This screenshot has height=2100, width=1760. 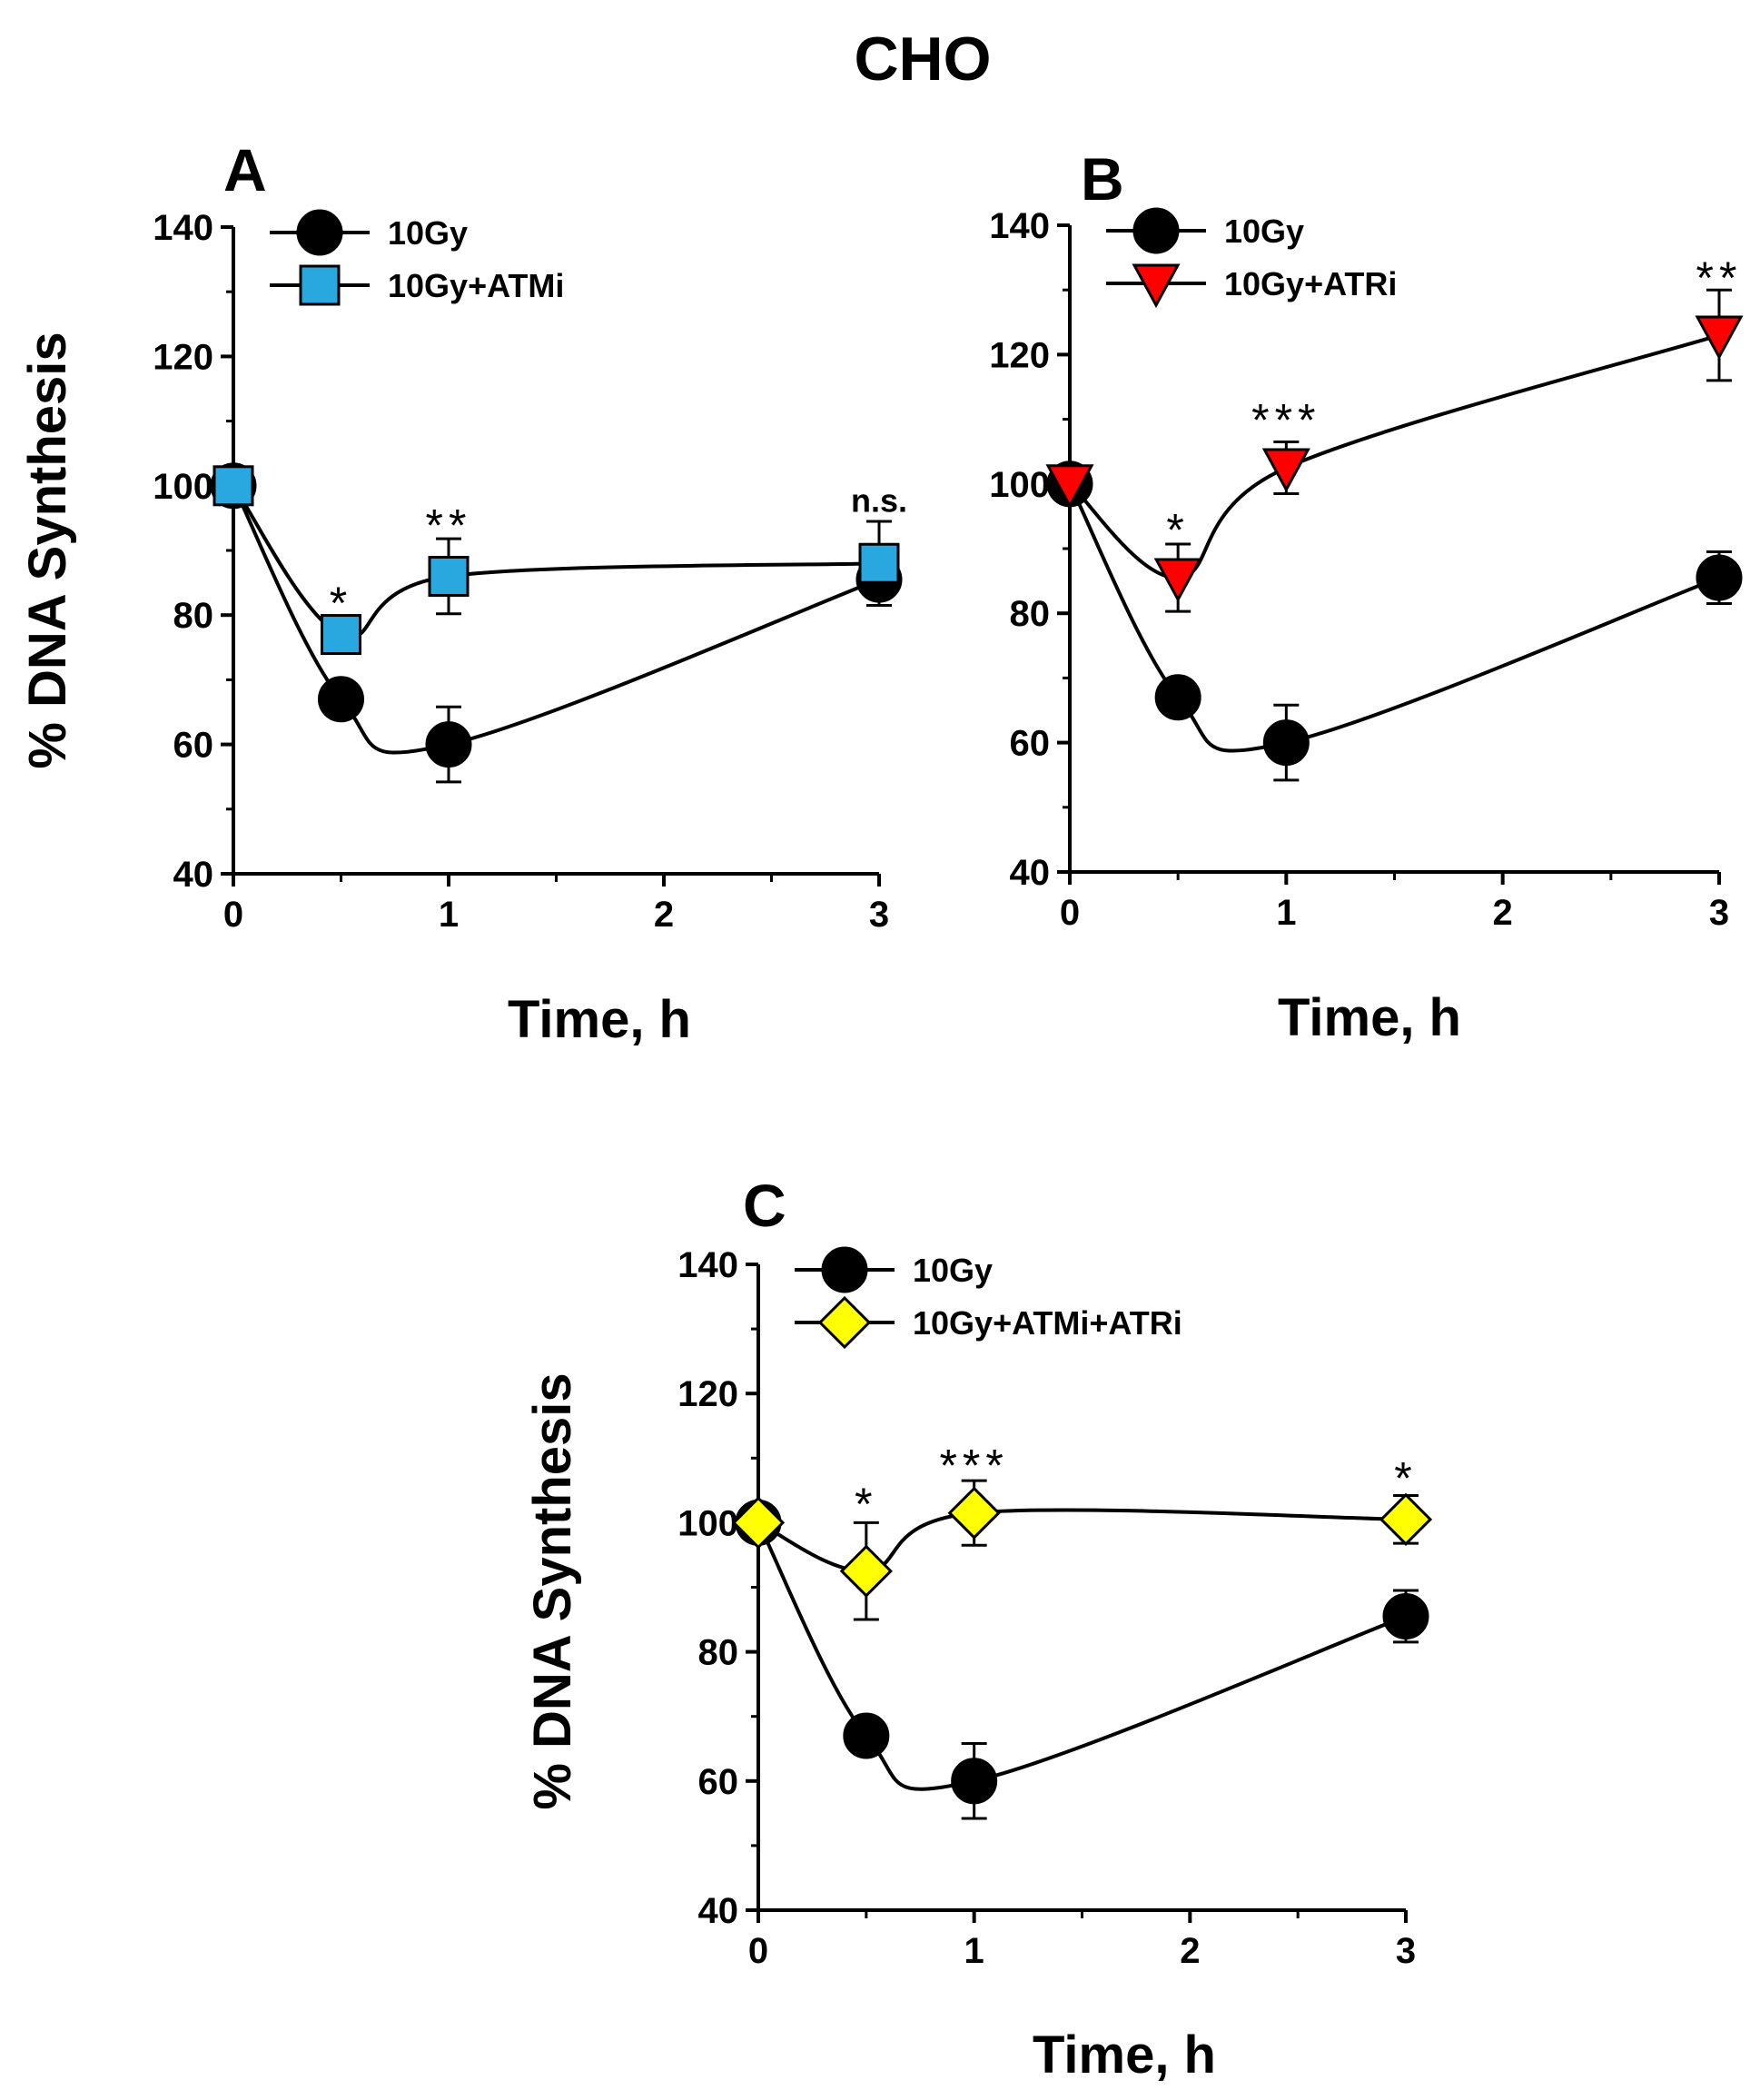 What do you see at coordinates (973, 1465) in the screenshot?
I see `significance-label-c-1: ***` at bounding box center [973, 1465].